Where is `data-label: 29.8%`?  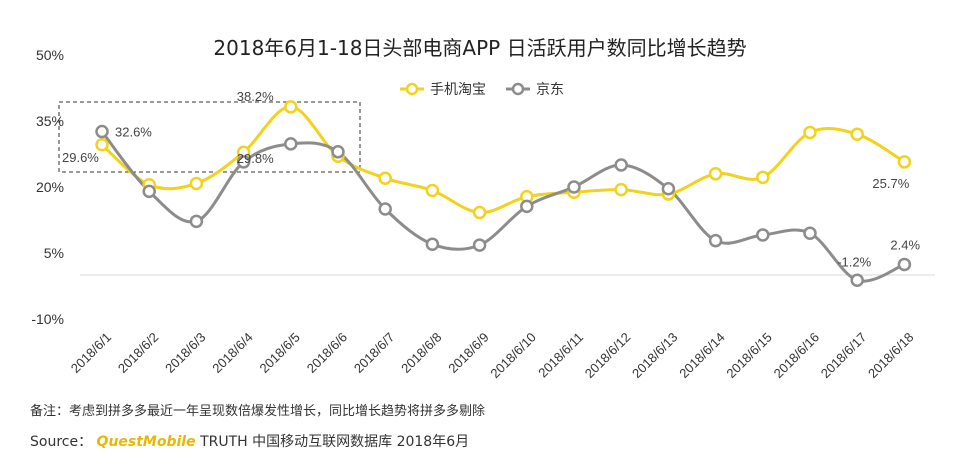 data-label: 29.8% is located at coordinates (255, 158).